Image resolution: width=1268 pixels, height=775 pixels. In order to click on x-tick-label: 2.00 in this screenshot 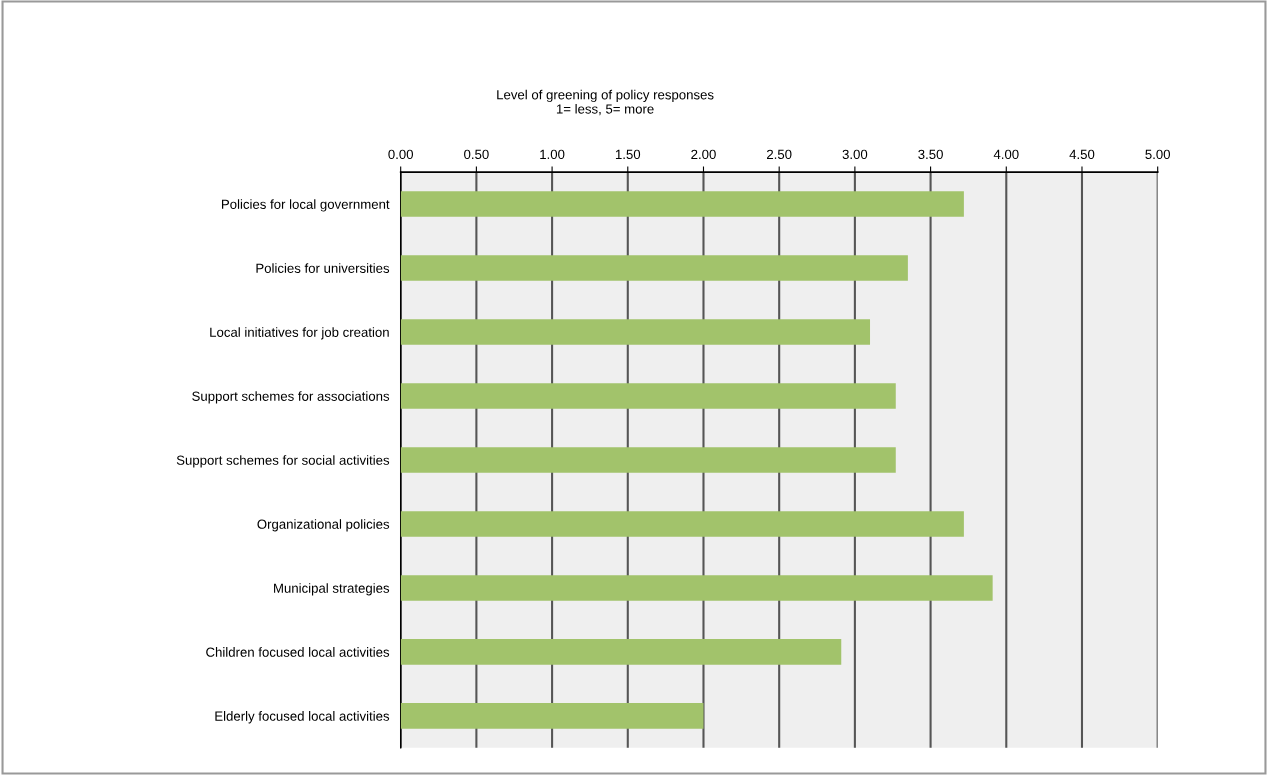, I will do `click(703, 154)`.